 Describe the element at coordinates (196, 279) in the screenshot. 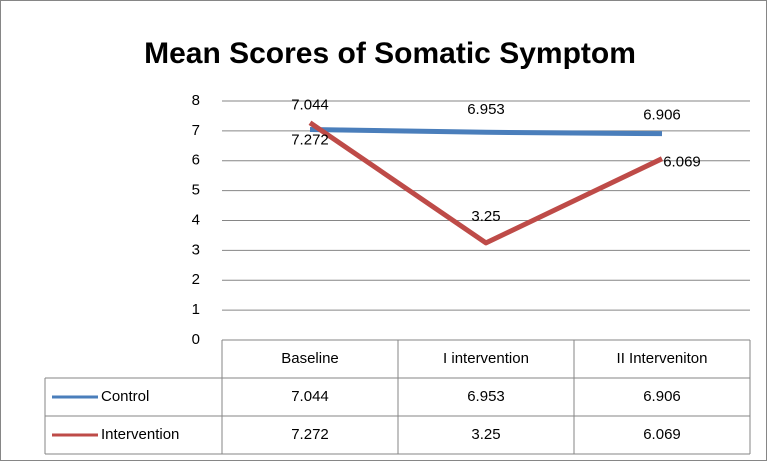

I see `y-tick-label: 2` at that location.